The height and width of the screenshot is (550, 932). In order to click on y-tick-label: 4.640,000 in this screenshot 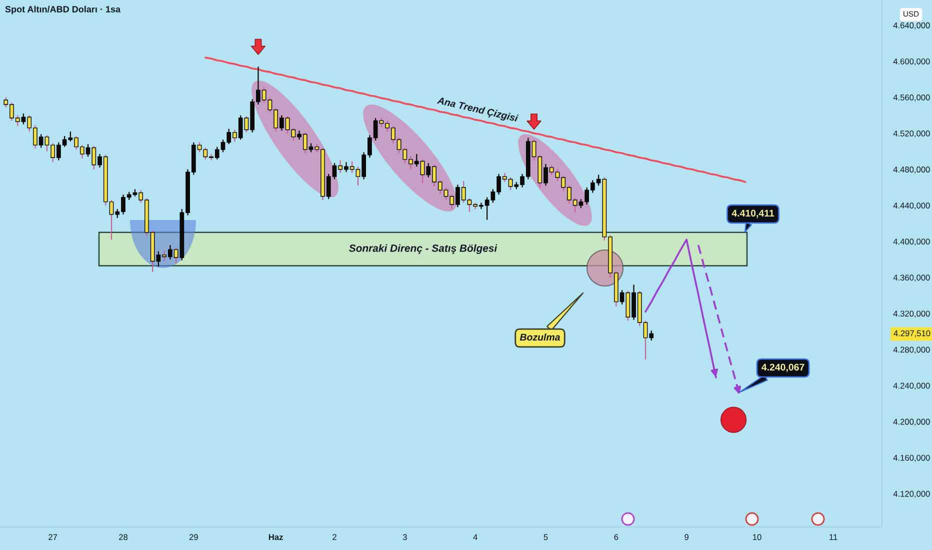, I will do `click(911, 26)`.